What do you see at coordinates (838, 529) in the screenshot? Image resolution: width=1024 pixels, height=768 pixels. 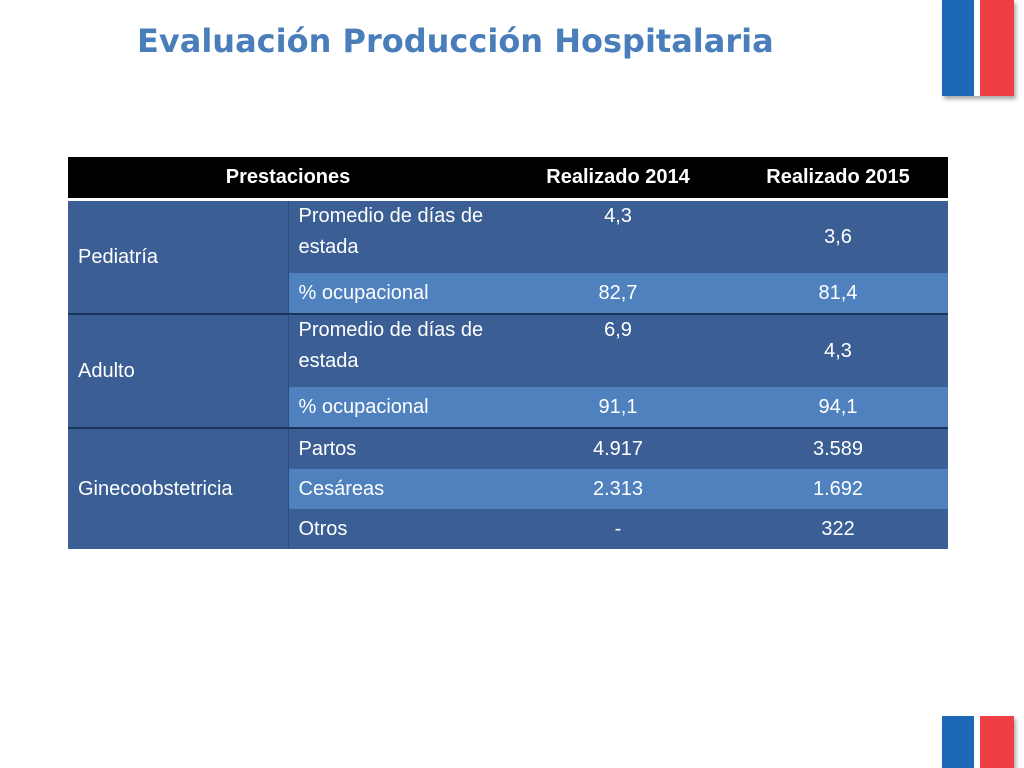 I see `value-2015: 322` at bounding box center [838, 529].